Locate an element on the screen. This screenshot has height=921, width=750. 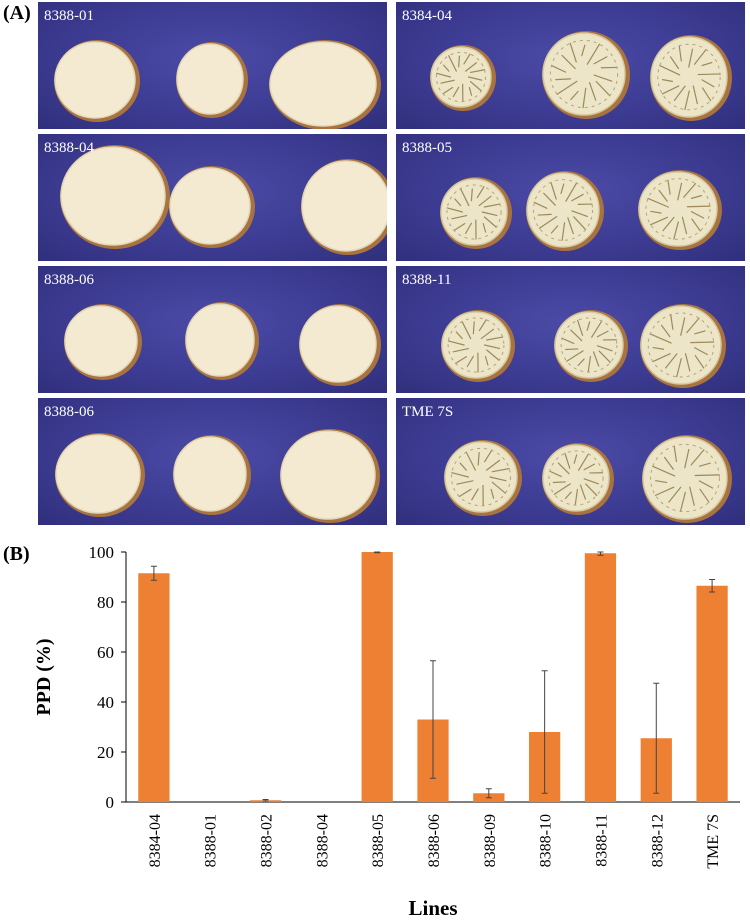
root-photo: TME 7S is located at coordinates (570, 461).